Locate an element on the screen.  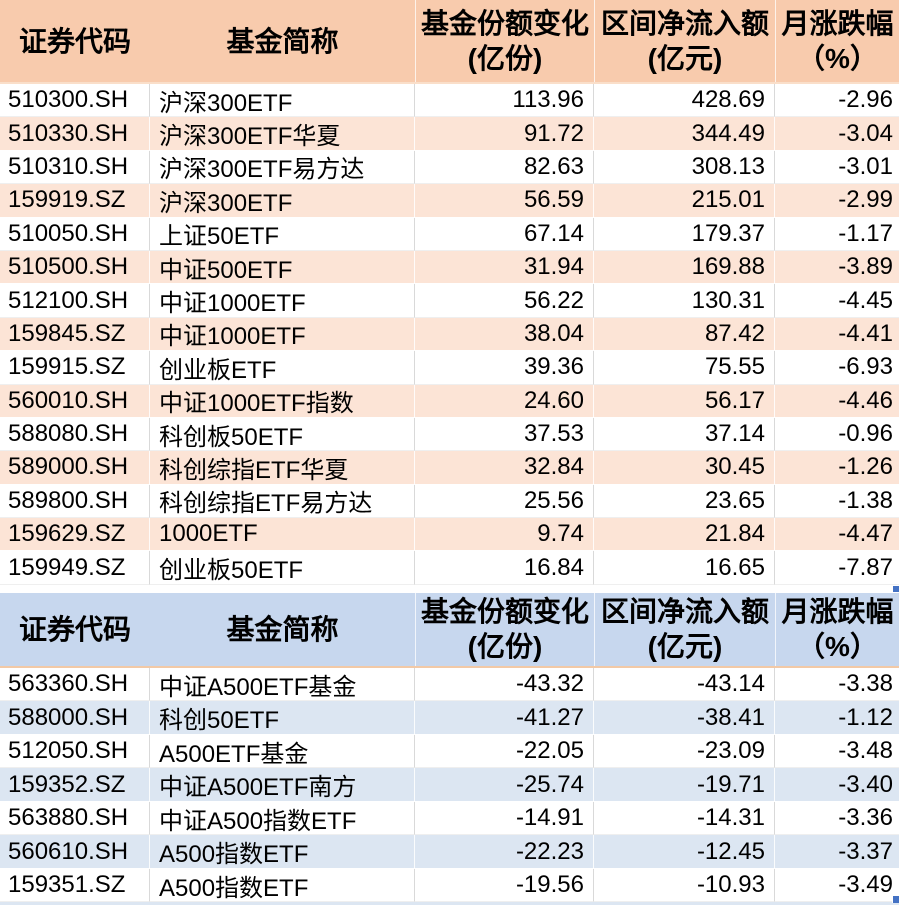
share-change-cell: 9.74 is located at coordinates (504, 535).